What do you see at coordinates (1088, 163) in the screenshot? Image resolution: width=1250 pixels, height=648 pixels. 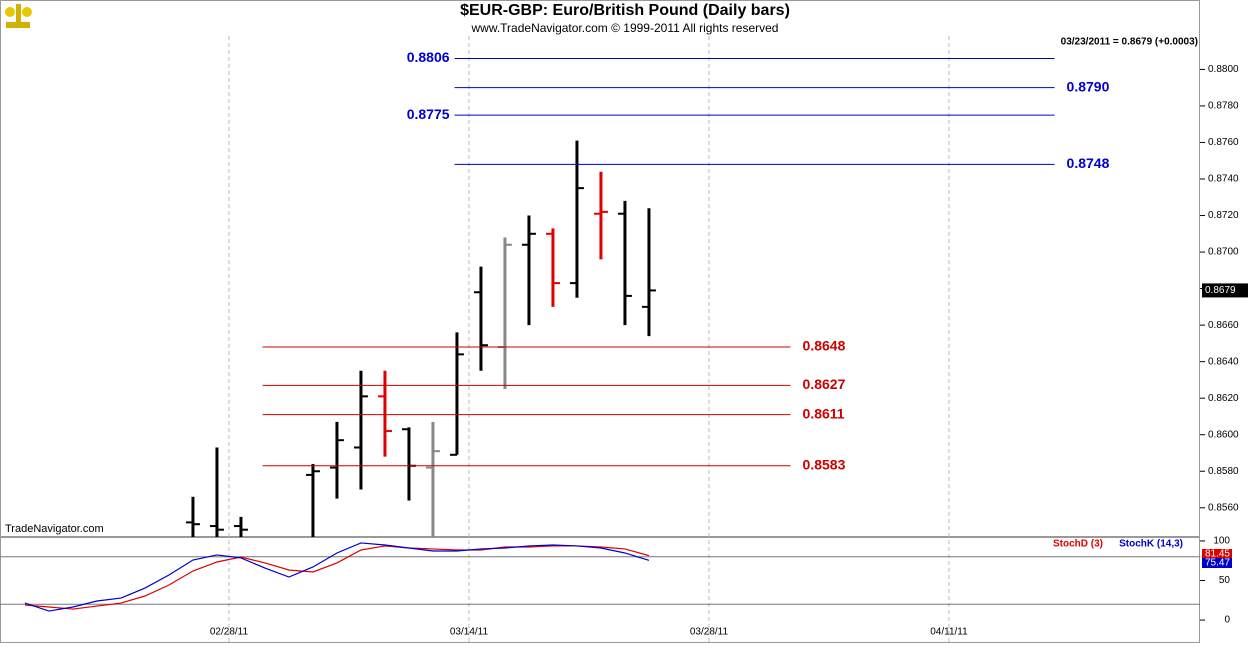 I see `level-label: 0.8748` at bounding box center [1088, 163].